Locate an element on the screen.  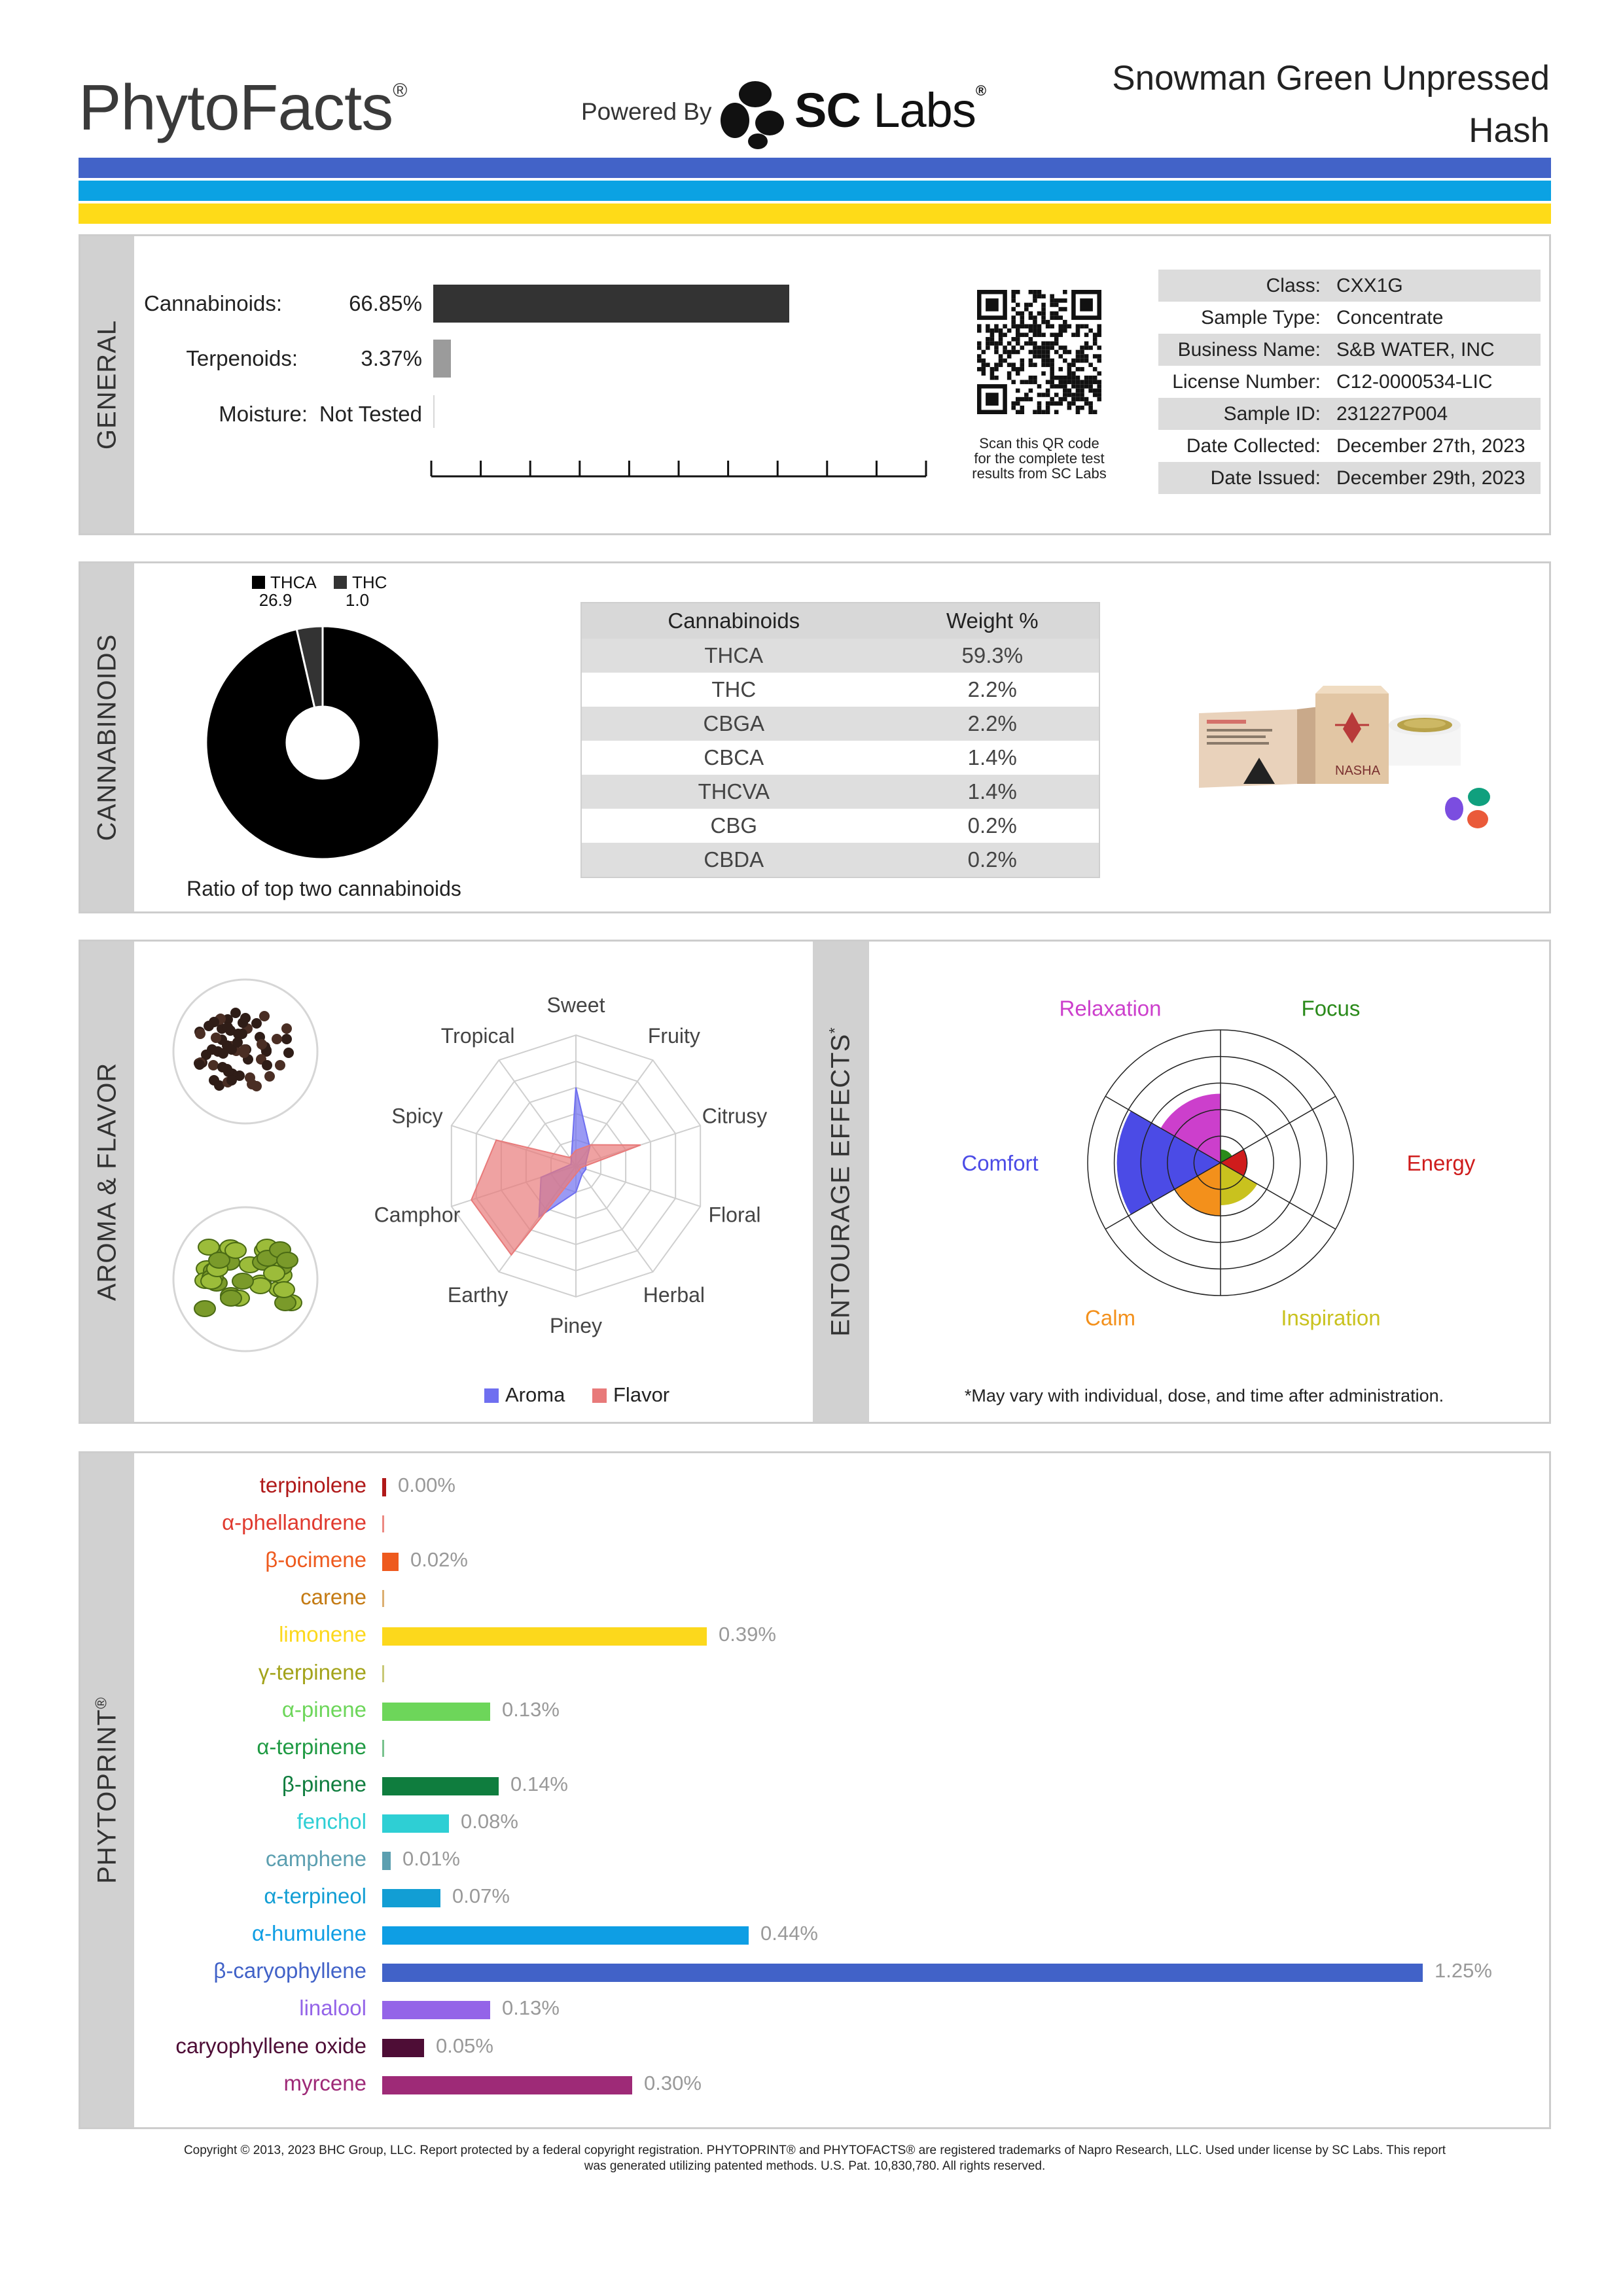
aroma-sidebar: AROMA & FLAVOR is located at coordinates (107, 1182).